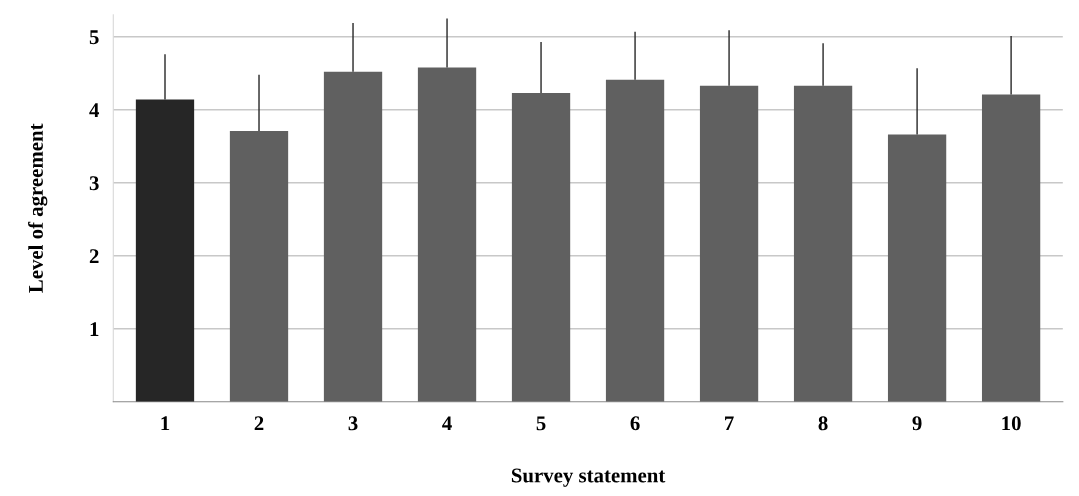 The width and height of the screenshot is (1079, 496). I want to click on x-tick-label: 10, so click(1011, 423).